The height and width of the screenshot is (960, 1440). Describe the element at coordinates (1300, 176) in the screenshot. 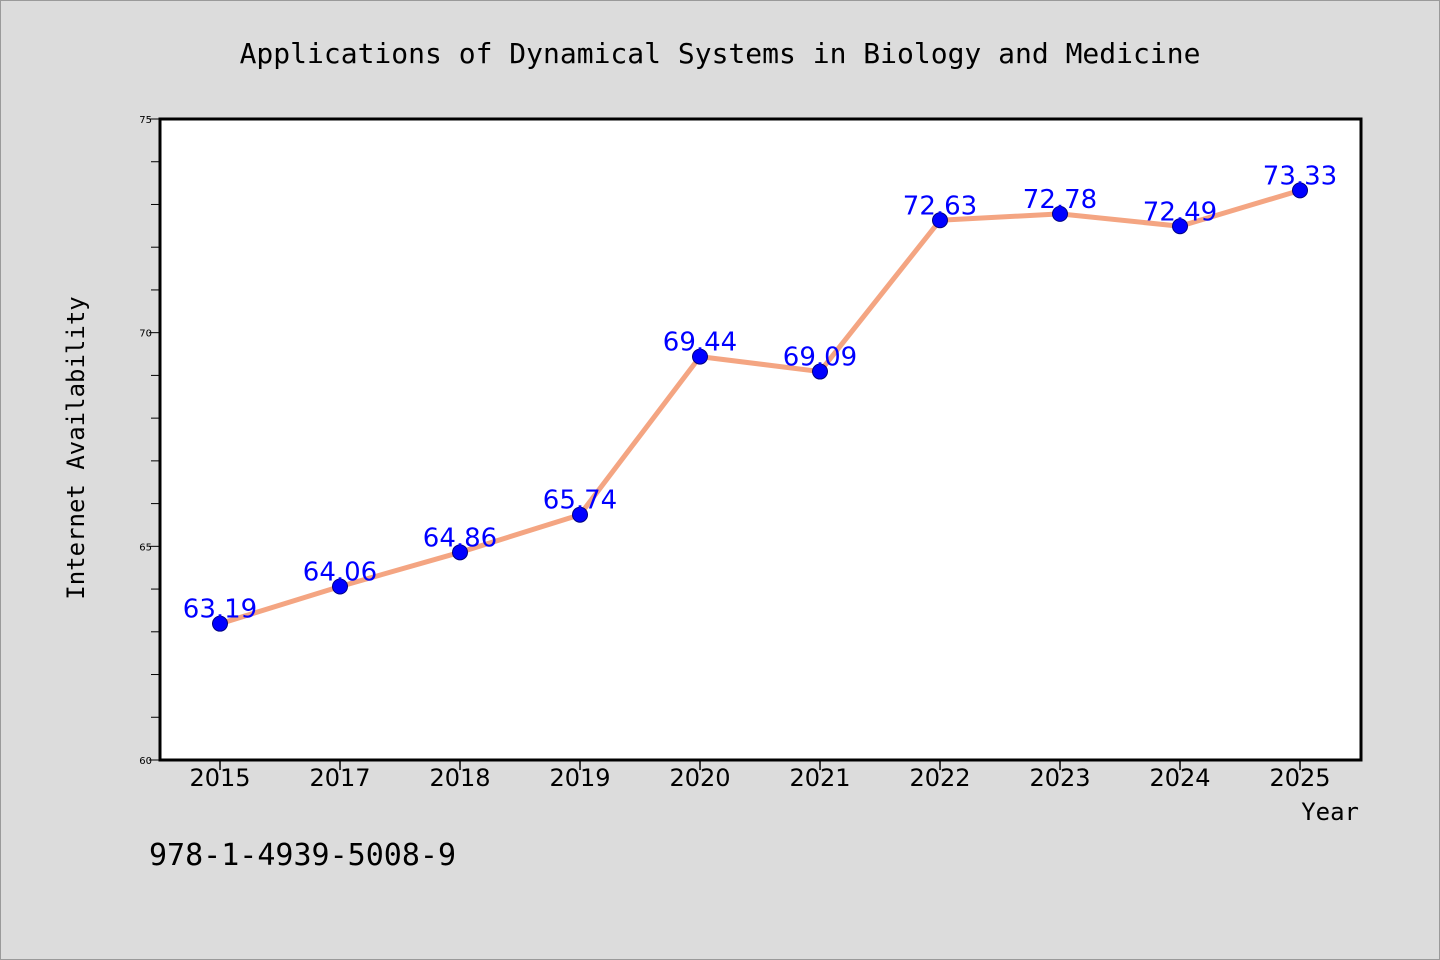

I see `data-label: 73.33` at that location.